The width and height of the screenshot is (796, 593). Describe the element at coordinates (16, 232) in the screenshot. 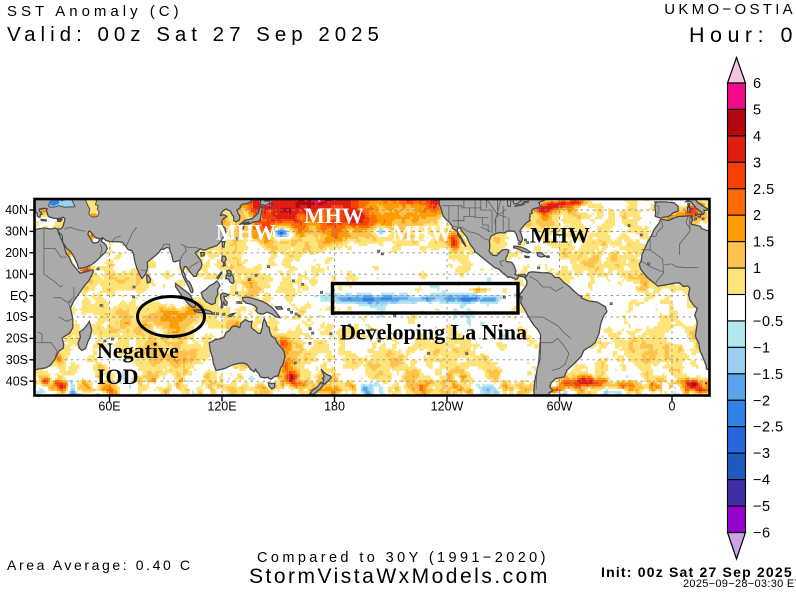

I see `svg-text: 30N` at that location.